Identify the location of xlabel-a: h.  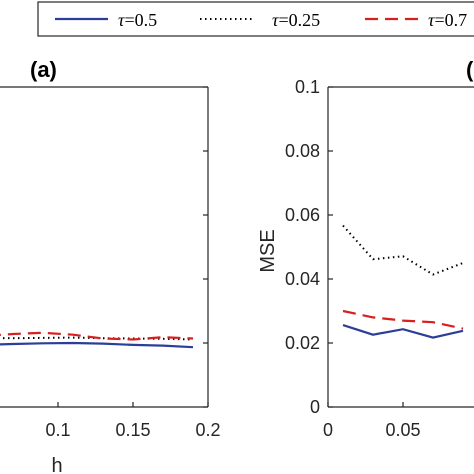
(56, 464).